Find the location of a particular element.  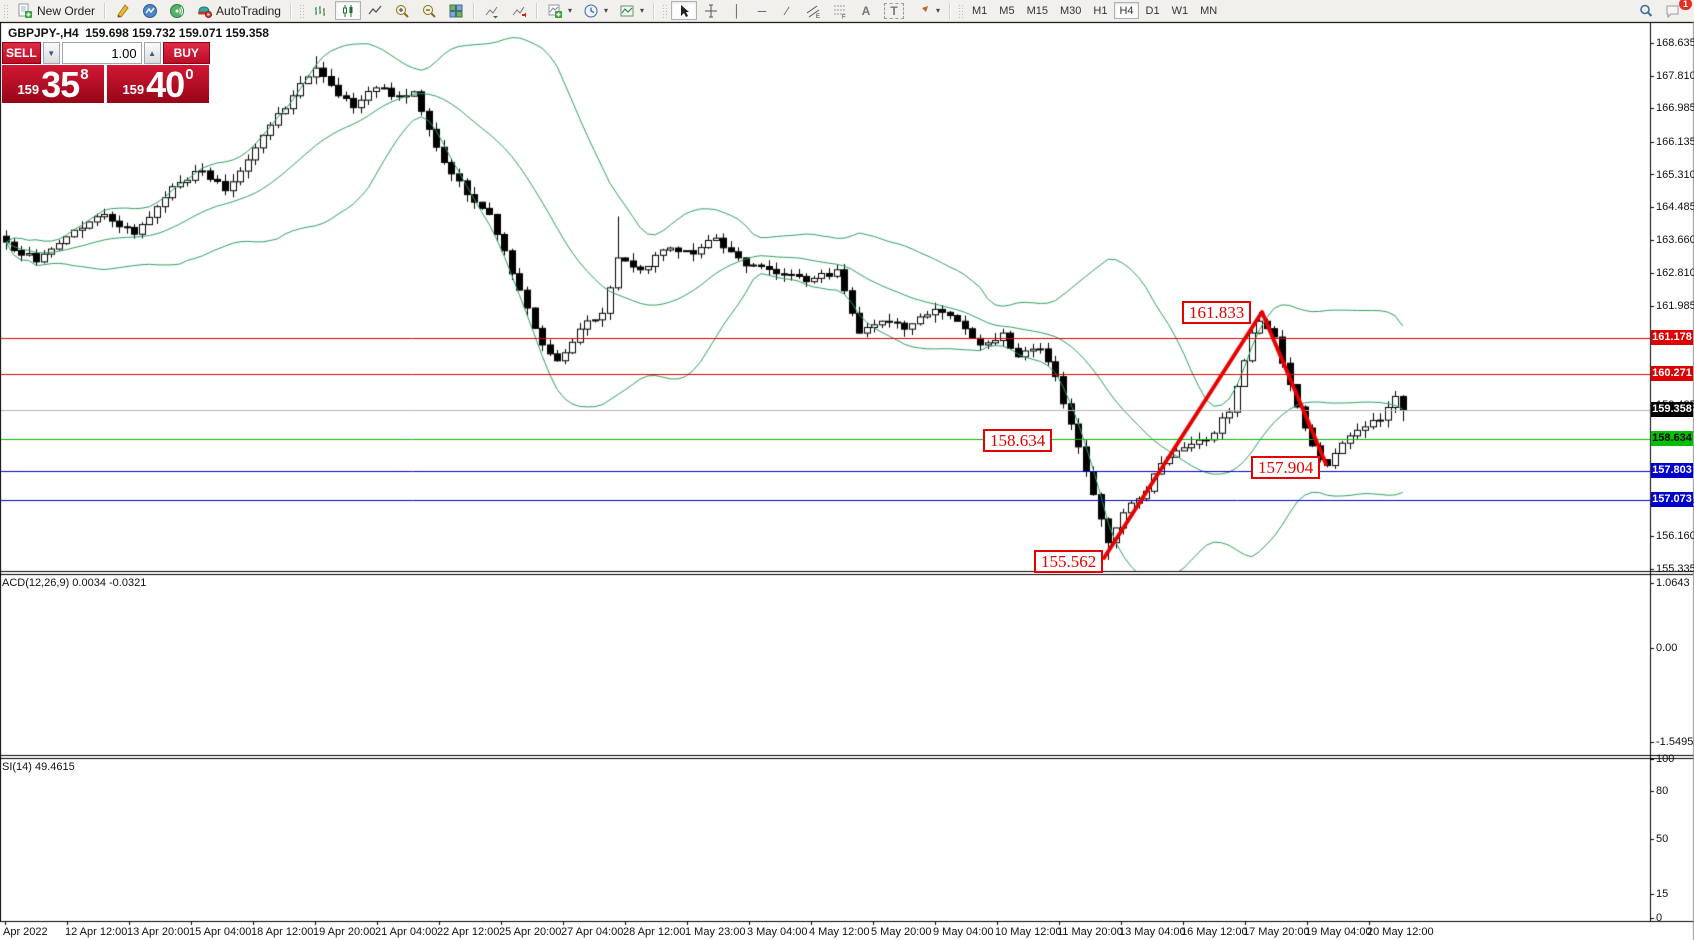

signals-button is located at coordinates (177, 10).